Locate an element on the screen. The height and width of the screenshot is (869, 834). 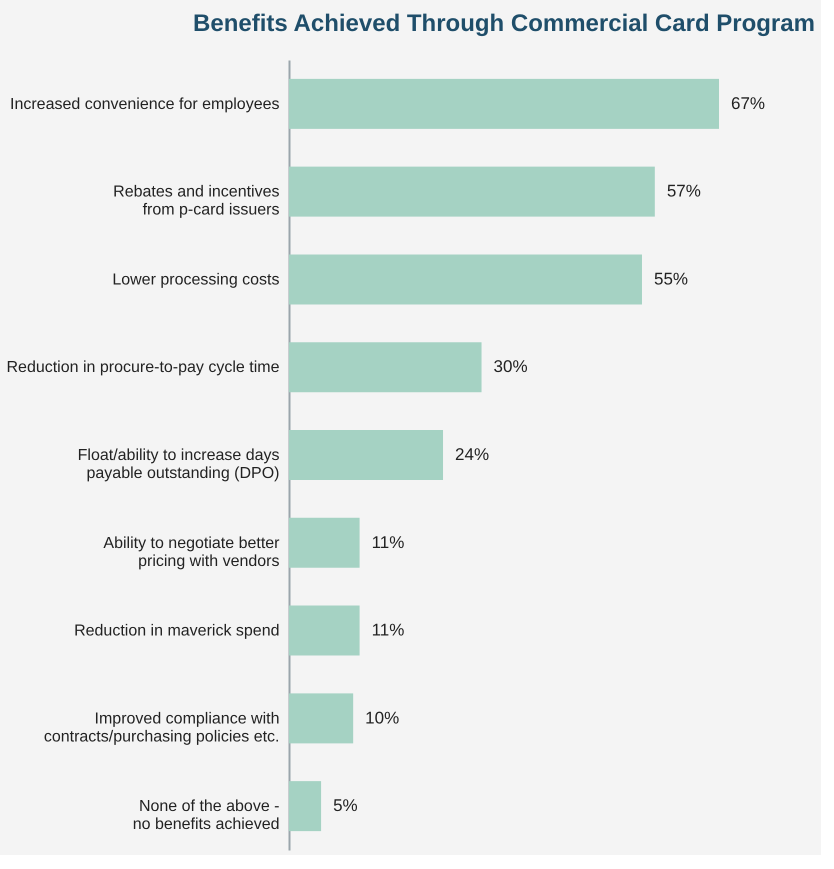
data-label: 67% is located at coordinates (748, 103).